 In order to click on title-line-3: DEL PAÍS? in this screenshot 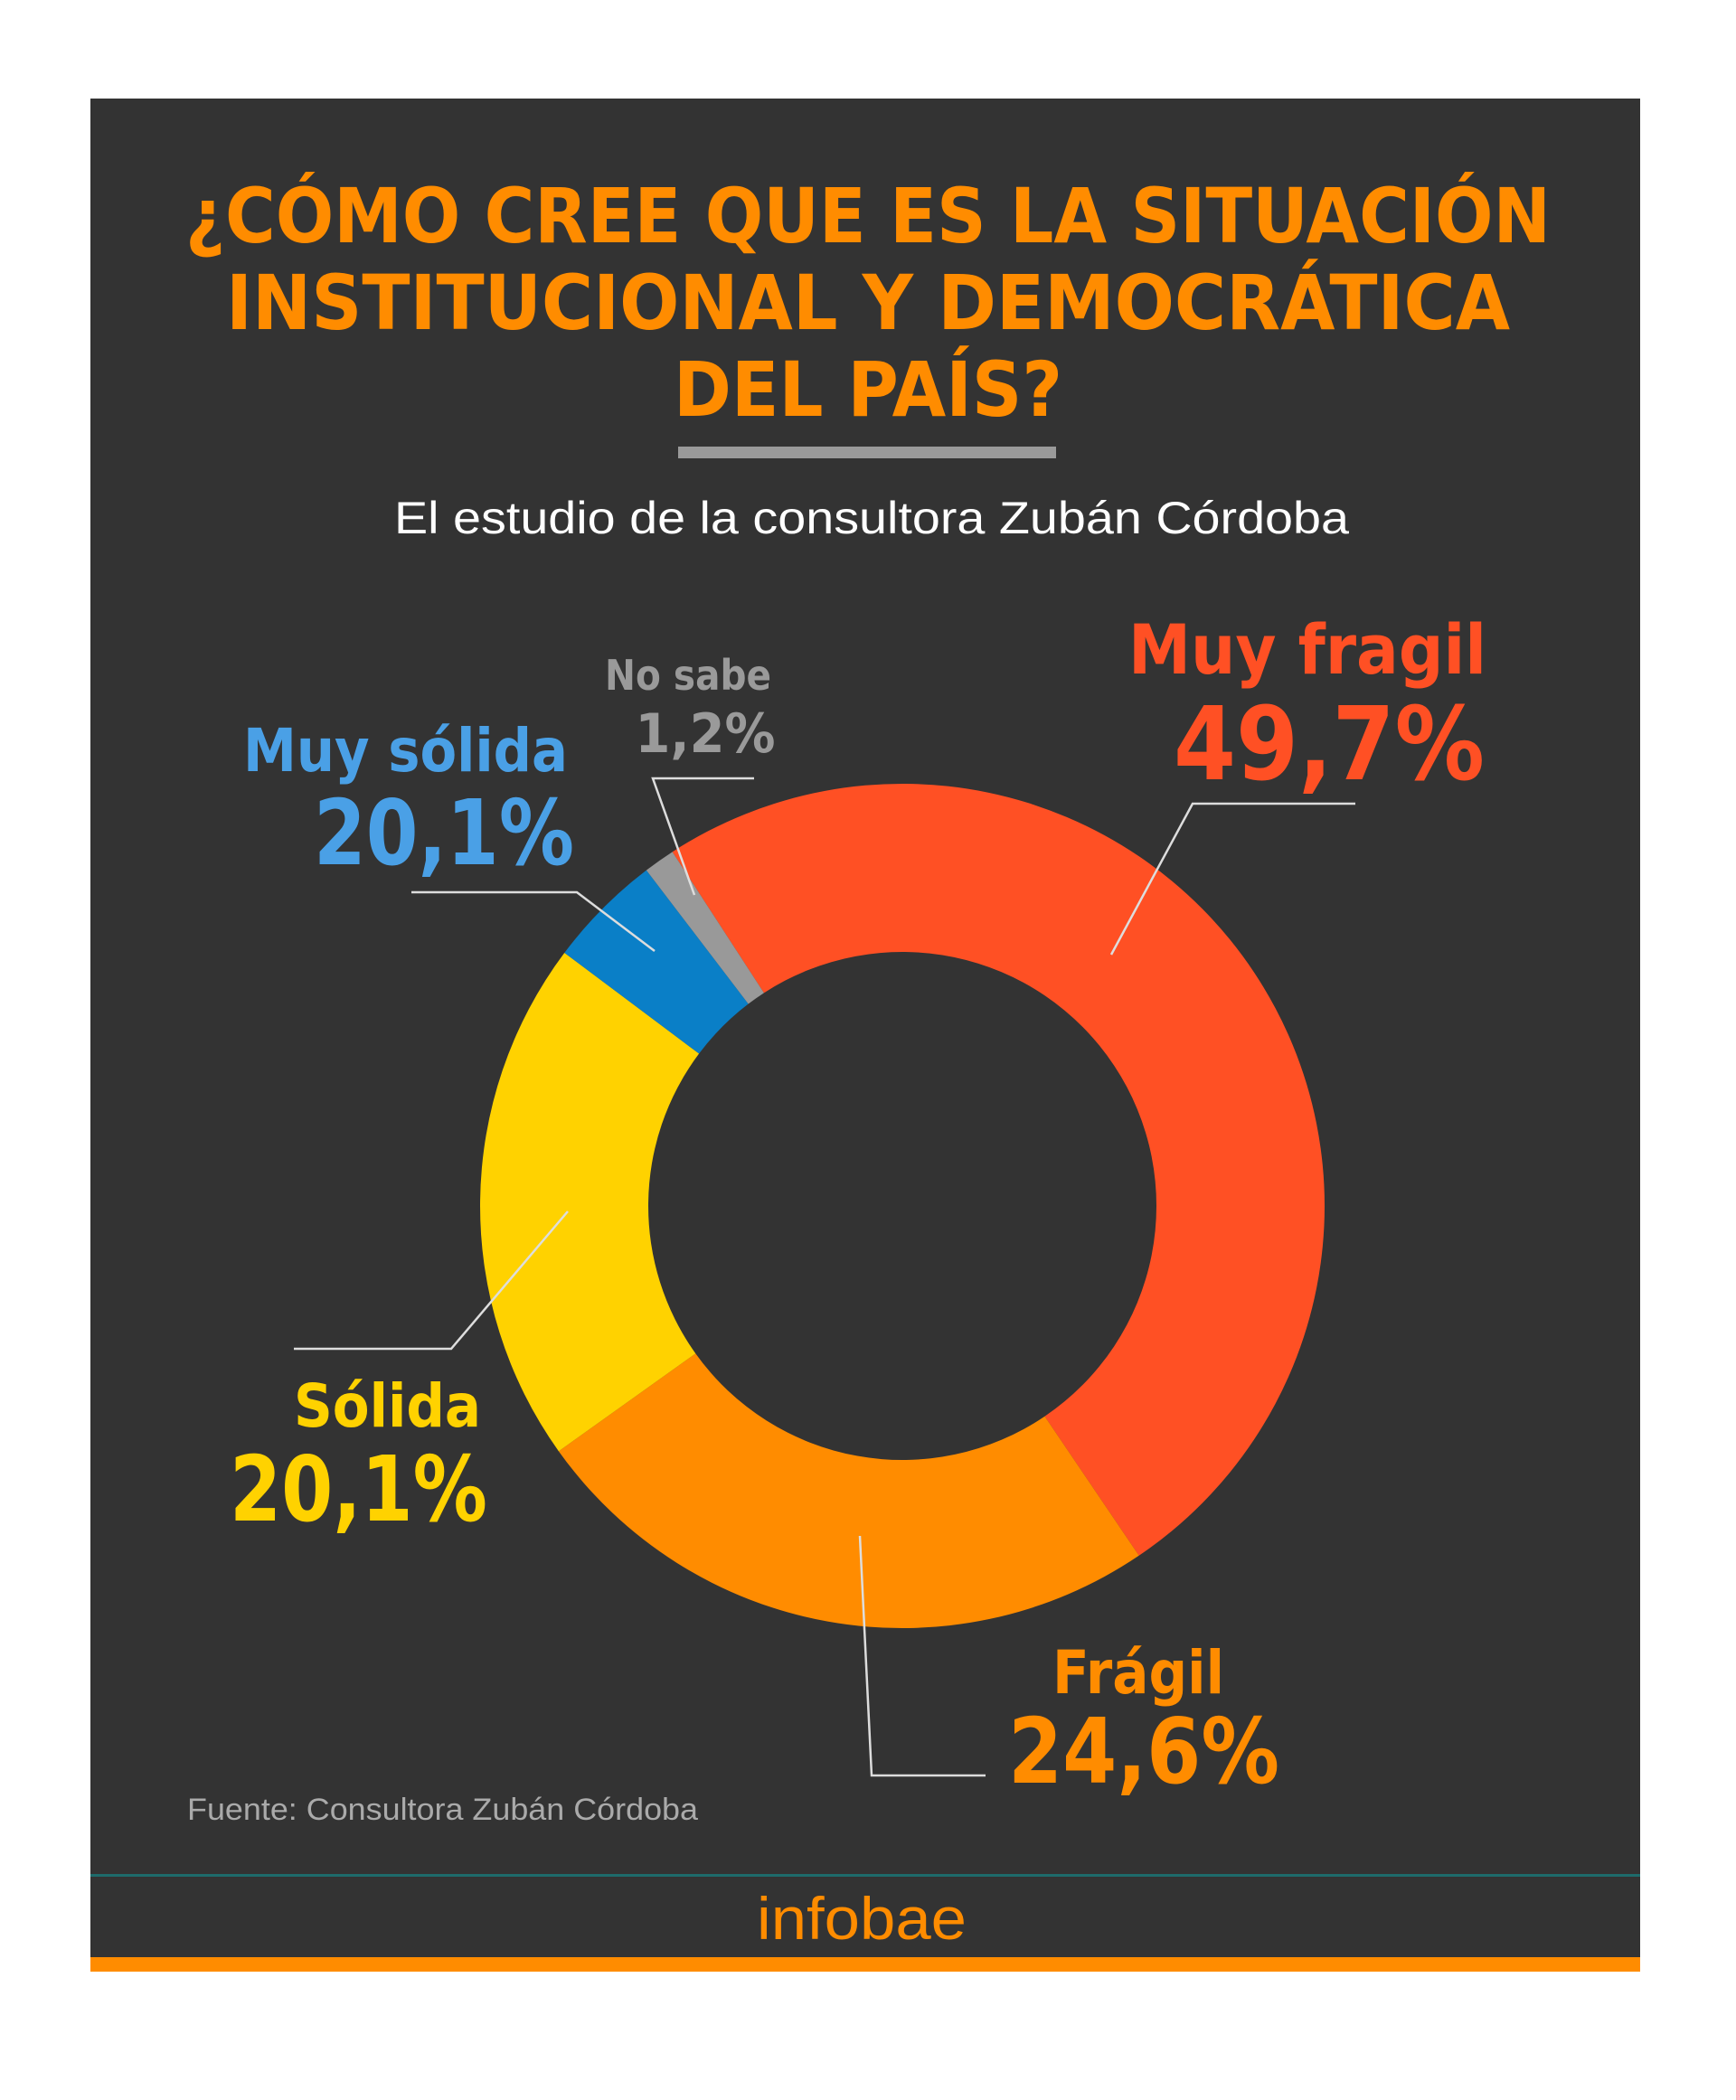, I will do `click(868, 389)`.